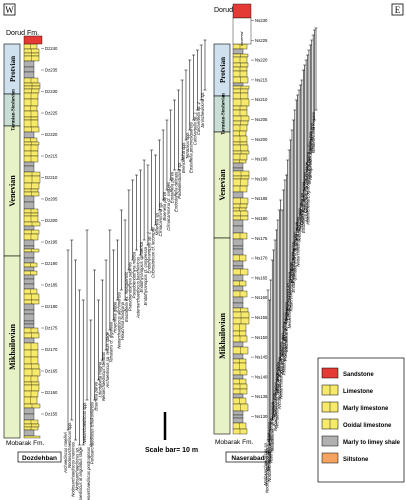 The width and height of the screenshot is (406, 500). I want to click on west-section-name-box, so click(39, 457).